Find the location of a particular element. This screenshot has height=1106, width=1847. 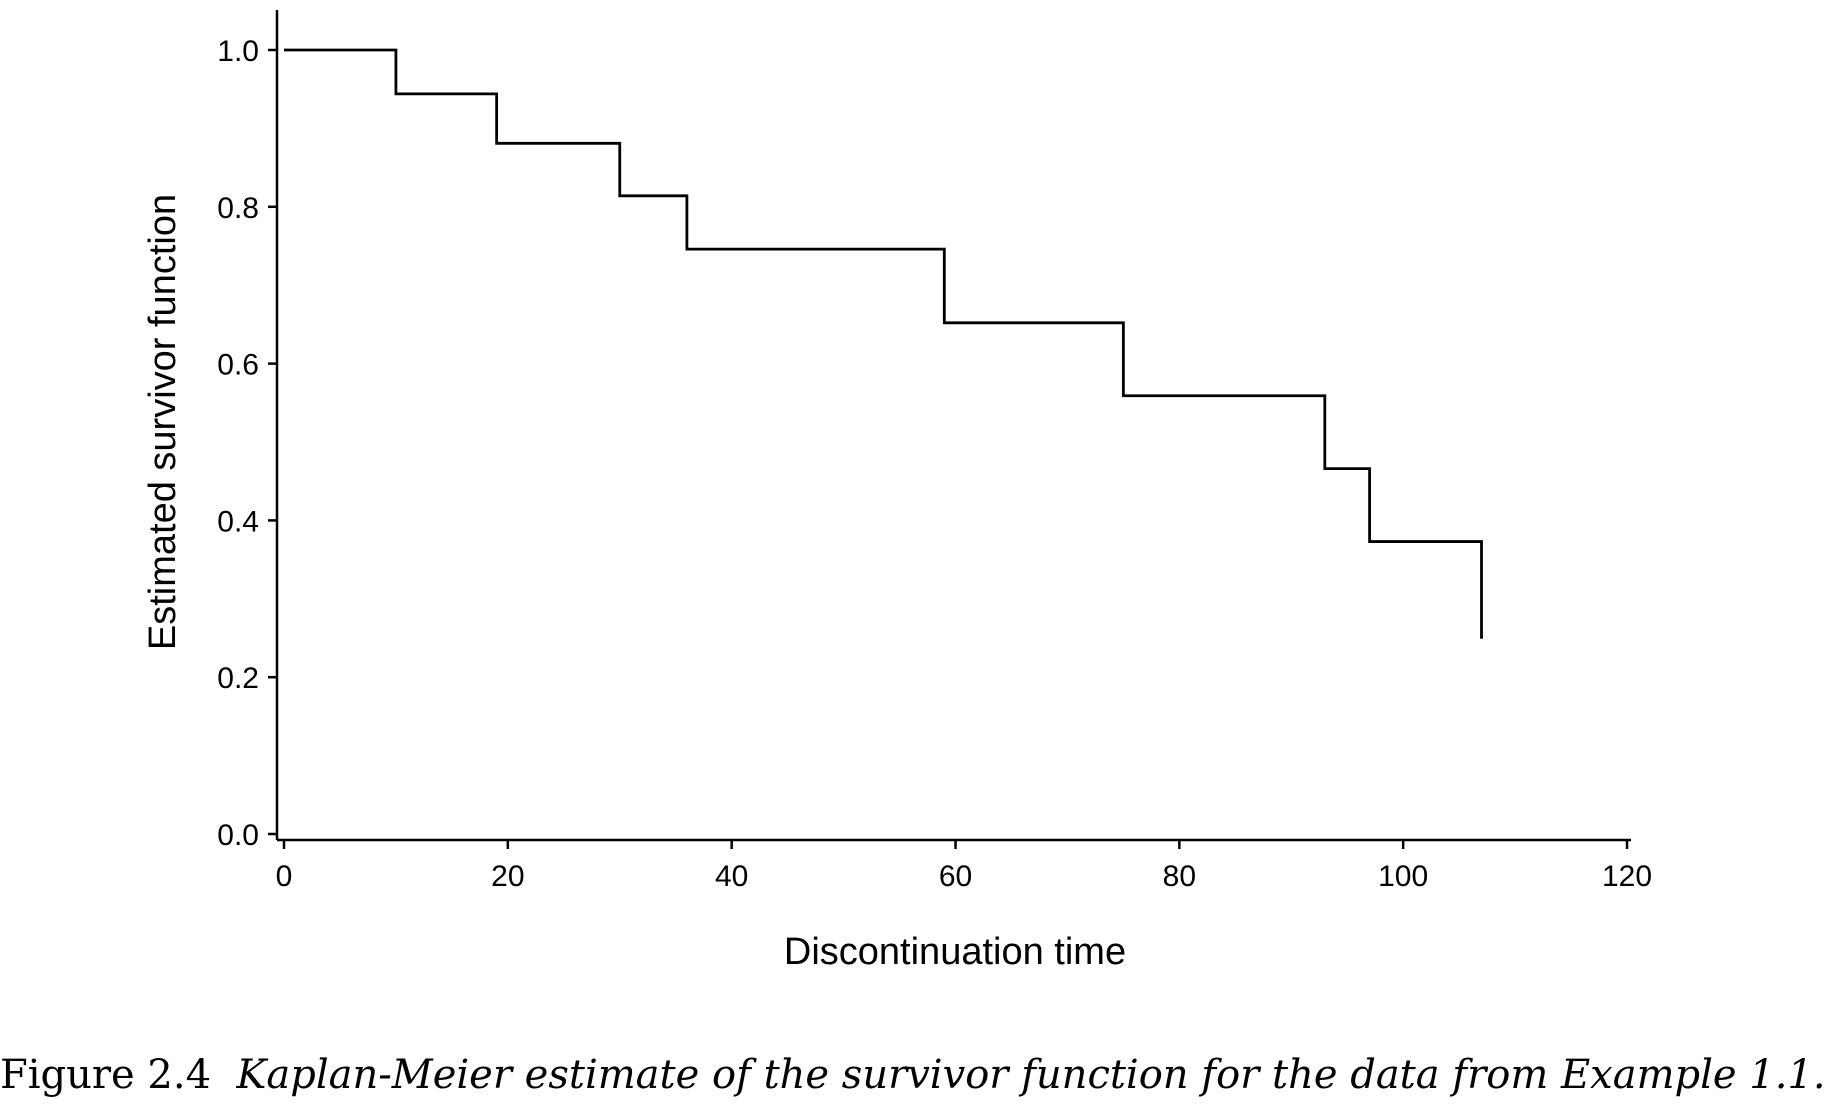

x-tick-label: 80 is located at coordinates (1179, 876).